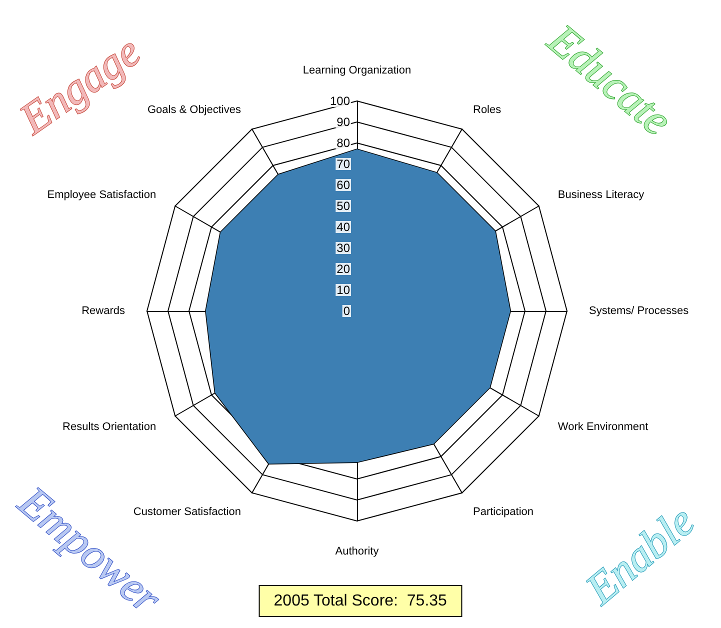 This screenshot has height=628, width=721. What do you see at coordinates (343, 143) in the screenshot?
I see `y-tick-label: 80` at bounding box center [343, 143].